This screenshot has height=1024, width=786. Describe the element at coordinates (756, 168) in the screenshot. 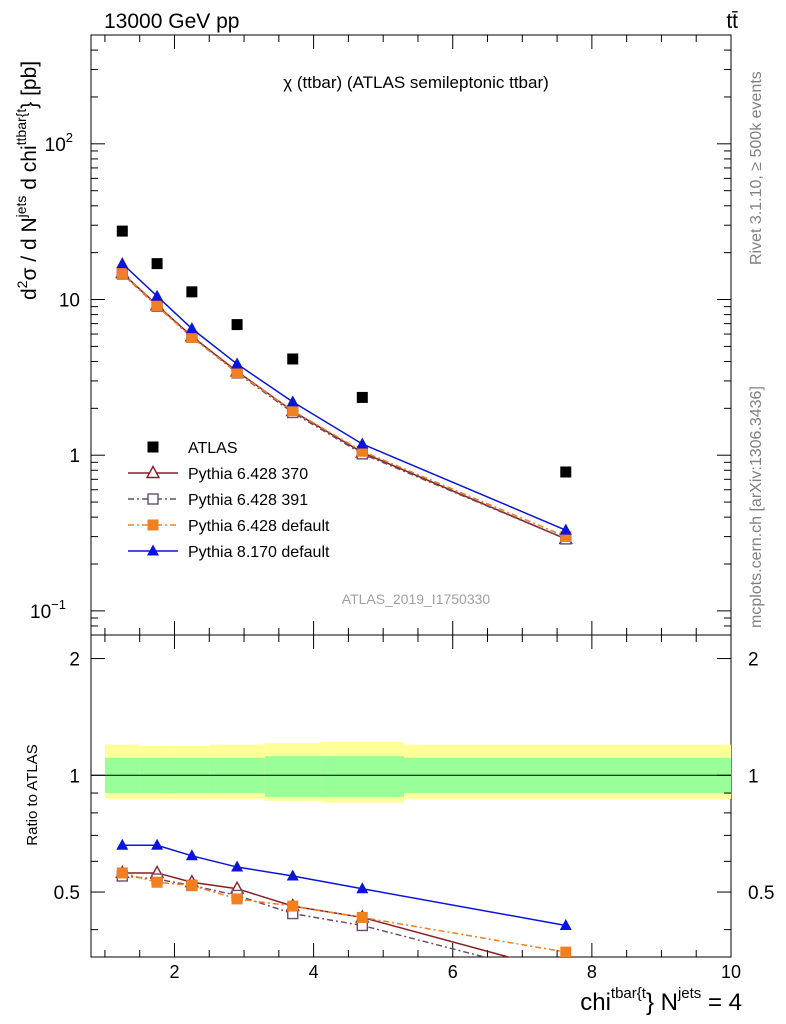

I see `rivet-version-label: Rivet 3.1.10, ≥ 500k events` at that location.